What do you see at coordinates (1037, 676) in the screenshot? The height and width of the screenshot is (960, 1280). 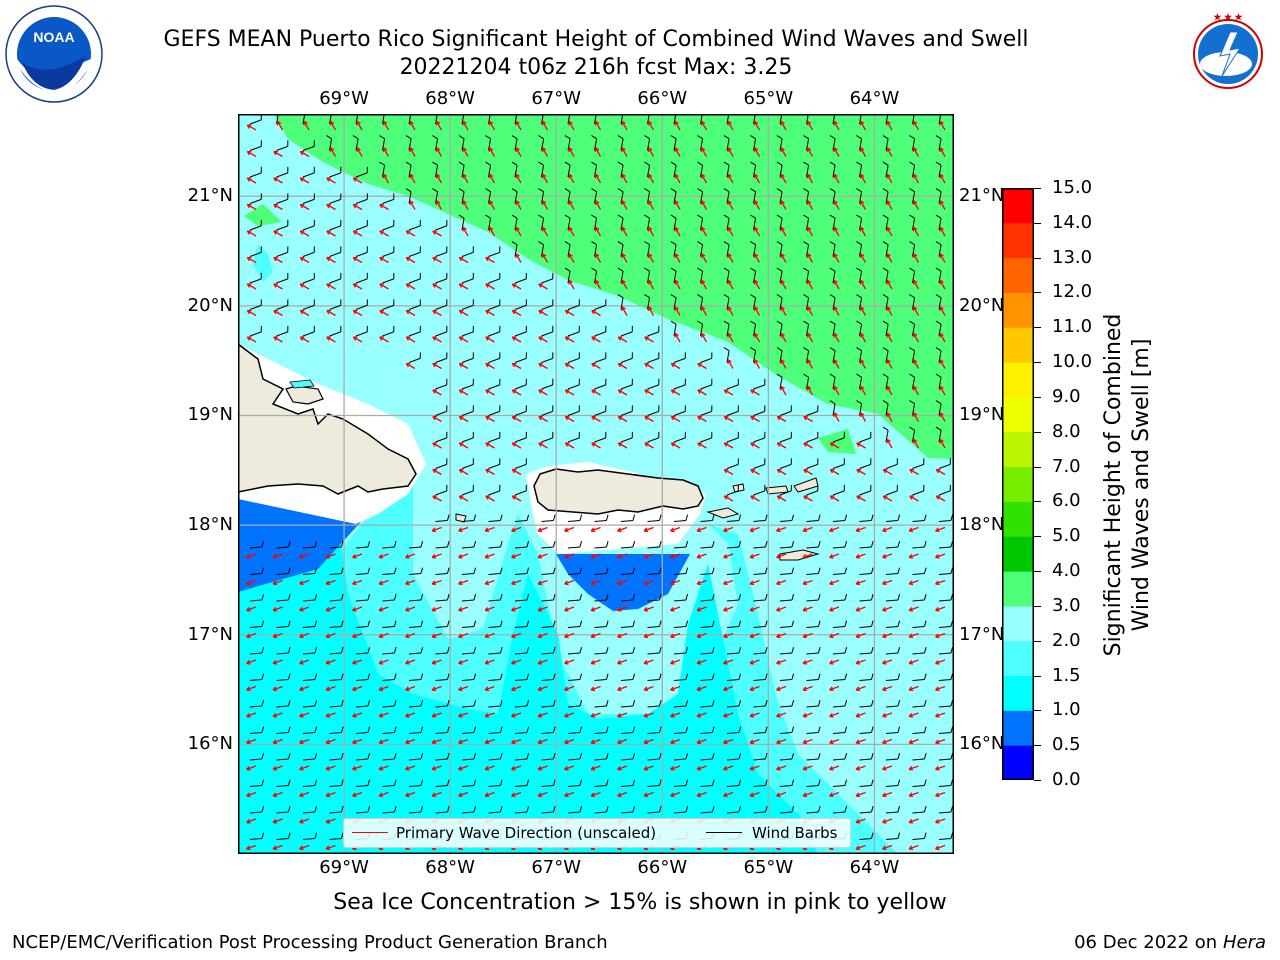 I see `colorbar-tick-mark` at bounding box center [1037, 676].